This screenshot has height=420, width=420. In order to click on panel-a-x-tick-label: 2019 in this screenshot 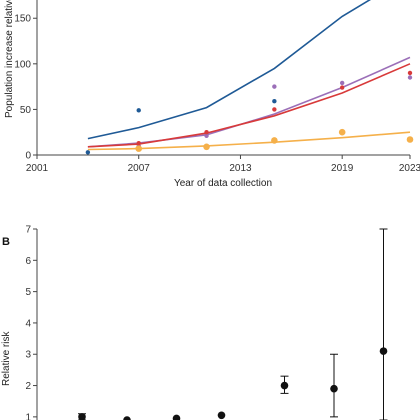, I will do `click(342, 168)`.